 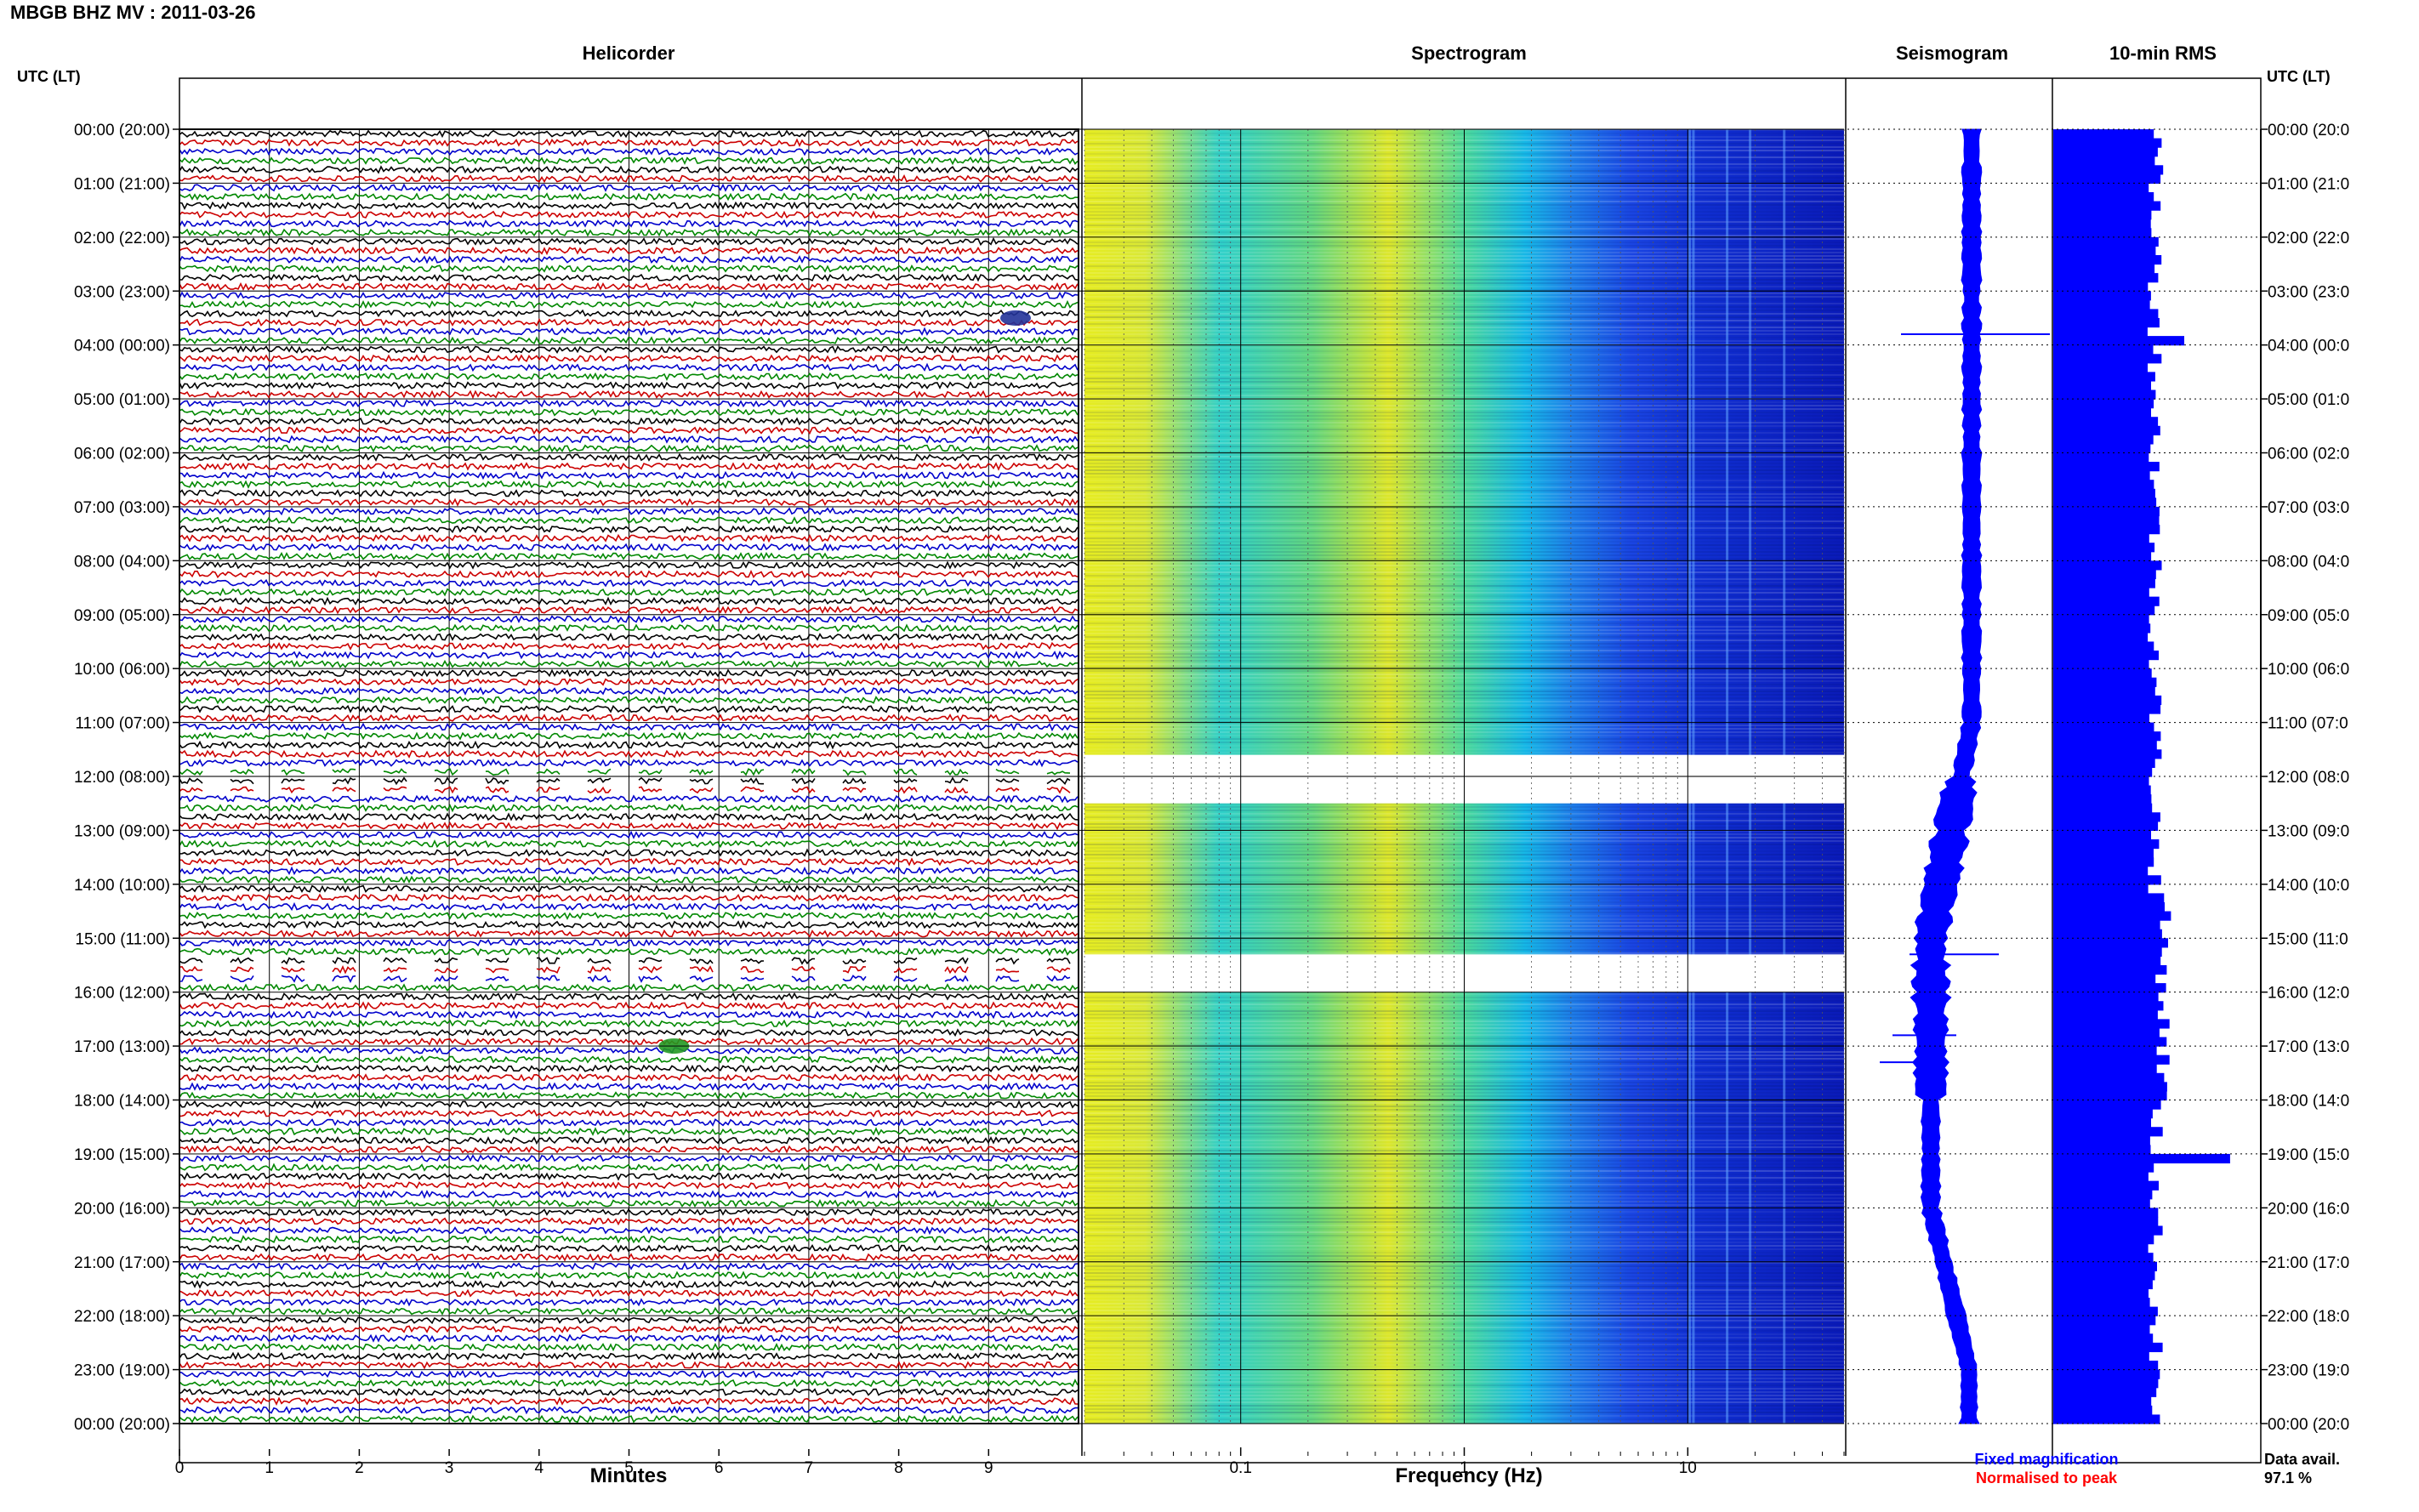 I want to click on hour-label-right: 05:00 (01:0, so click(x=2308, y=400).